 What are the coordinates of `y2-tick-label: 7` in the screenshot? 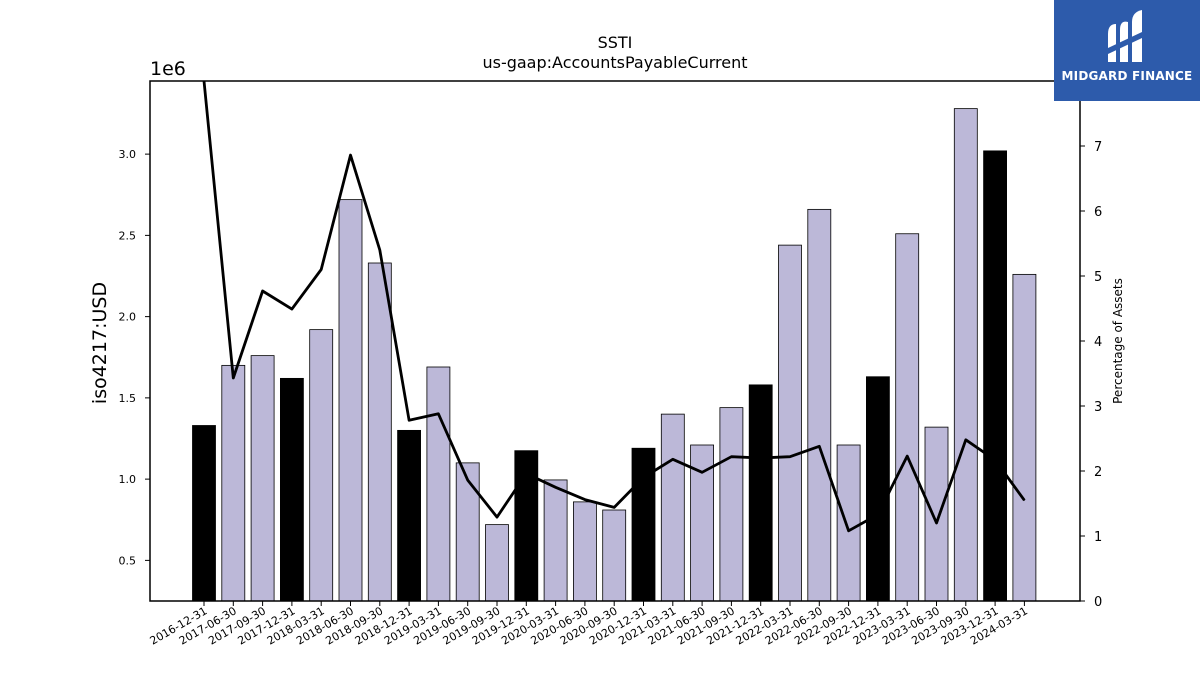 It's located at (1098, 147).